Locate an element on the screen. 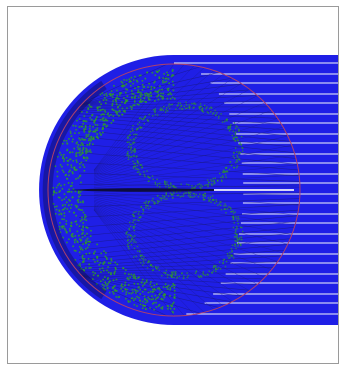 The width and height of the screenshot is (347, 372). caustic-line is located at coordinates (181, 190).